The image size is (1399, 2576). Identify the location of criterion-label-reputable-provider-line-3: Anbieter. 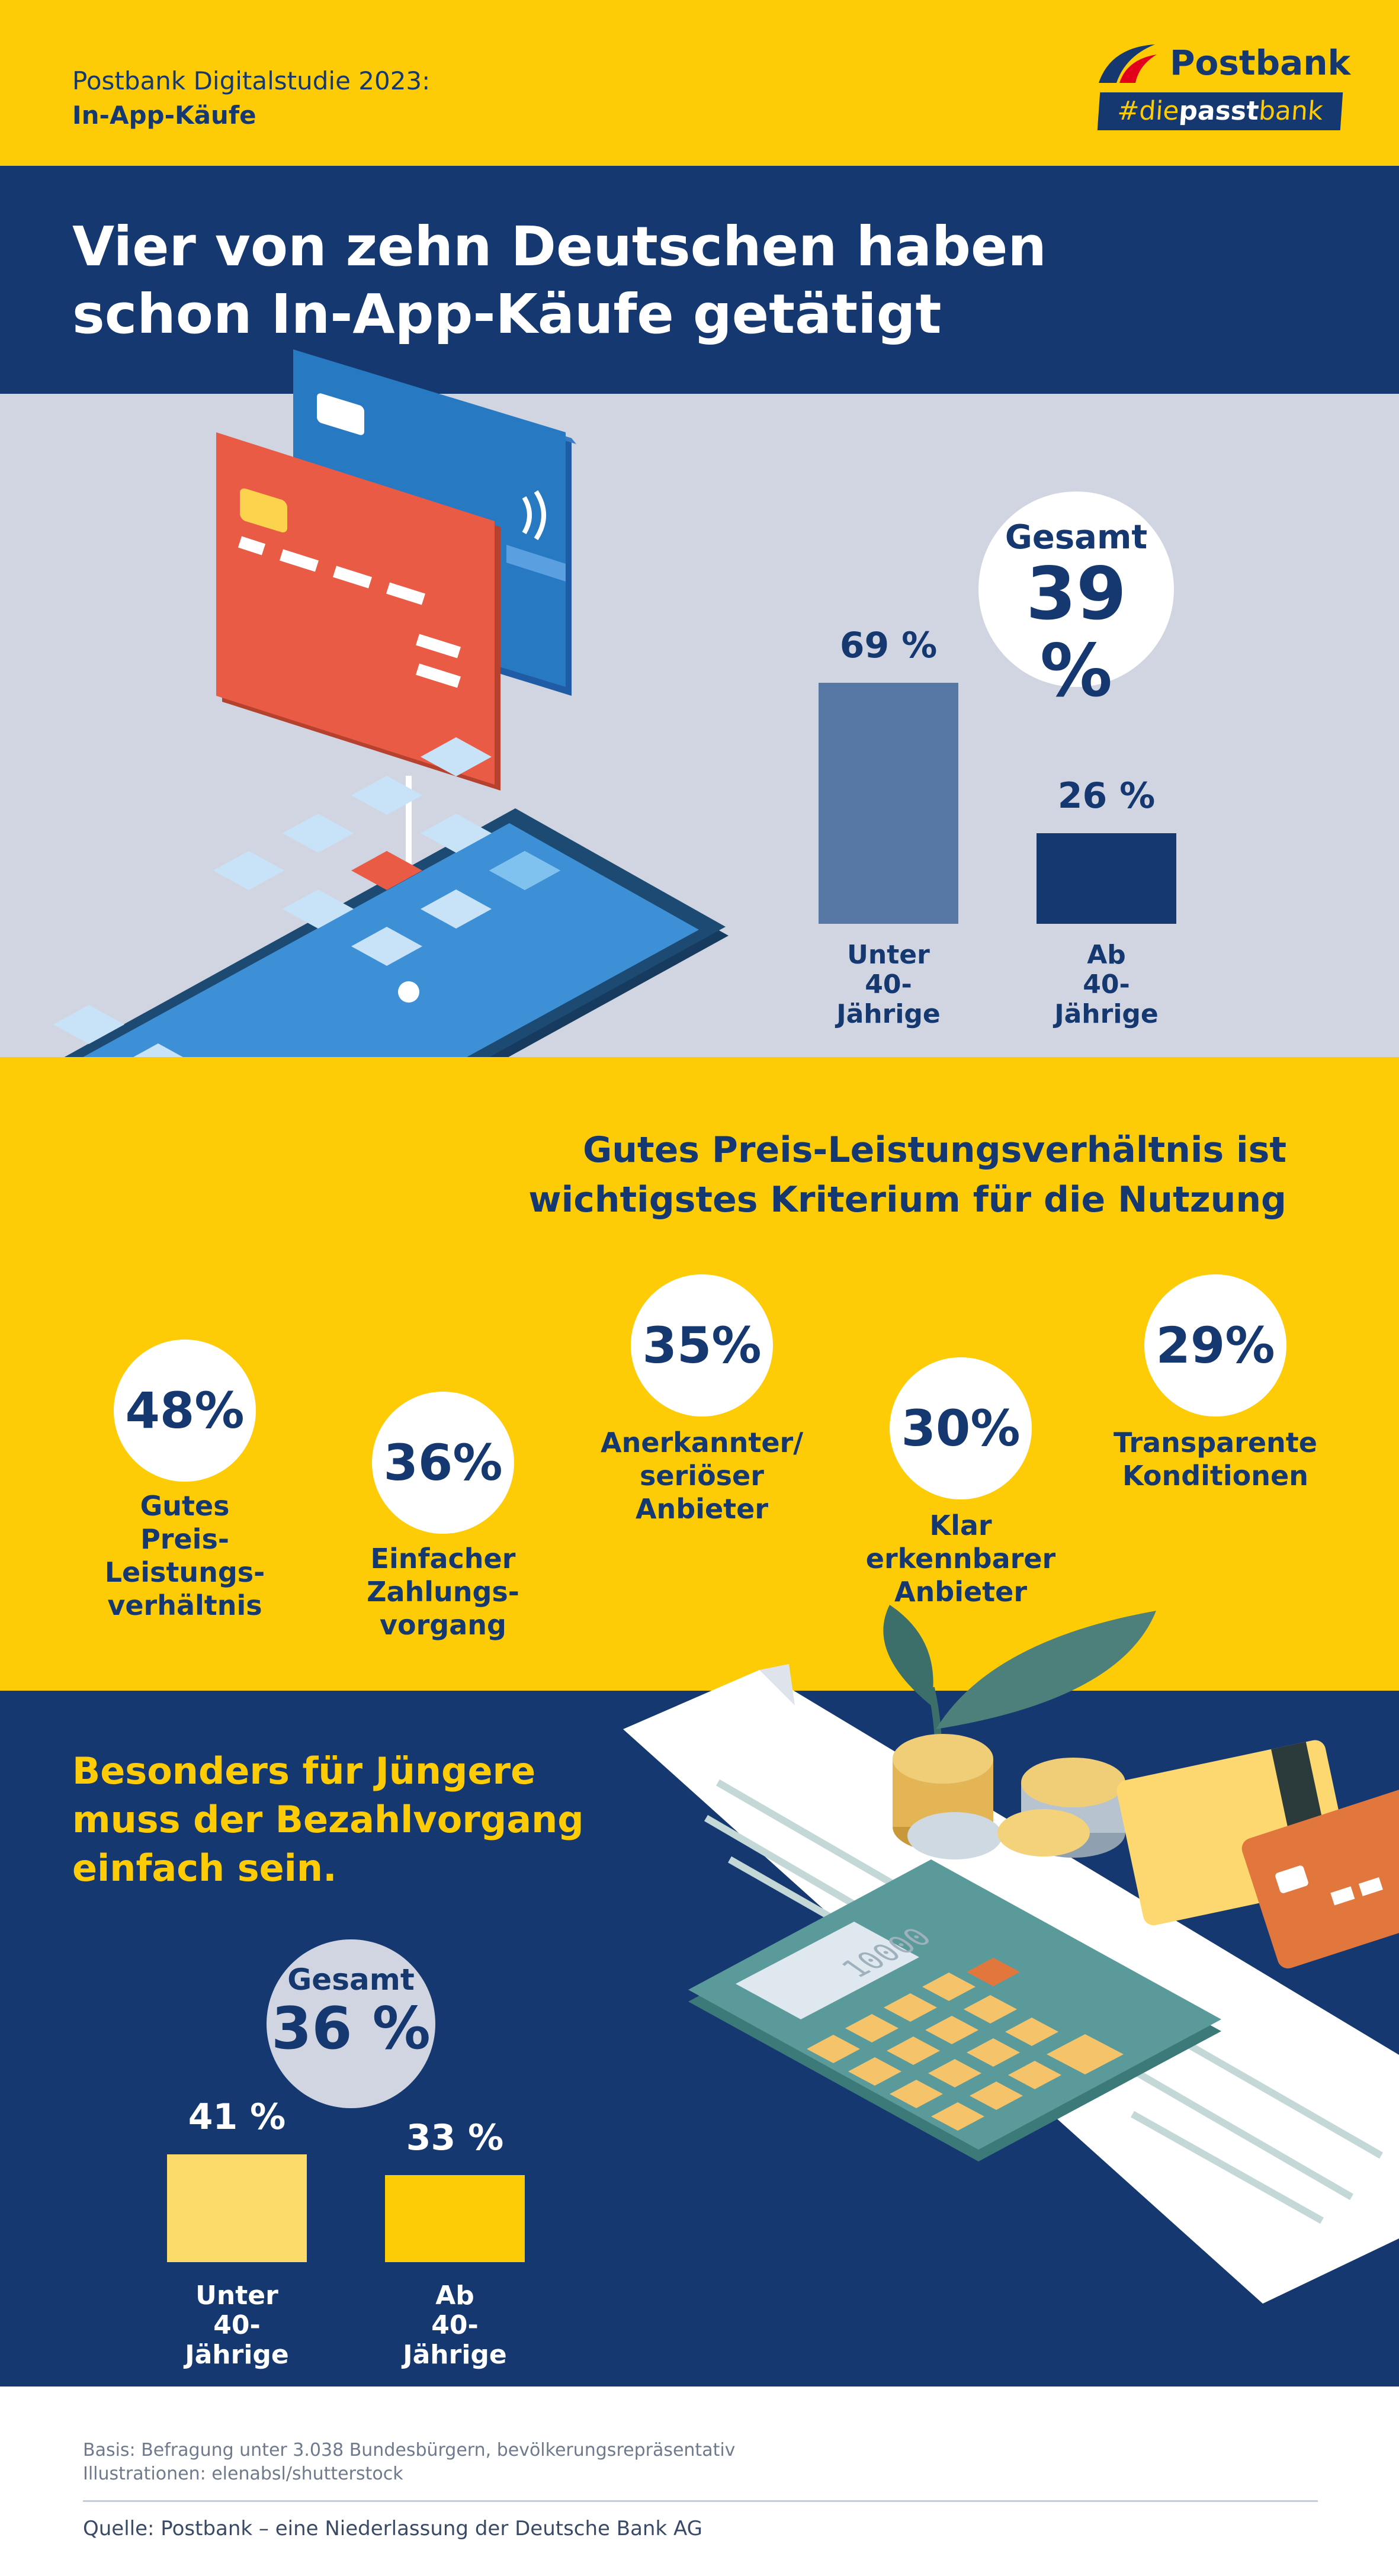
(702, 1509).